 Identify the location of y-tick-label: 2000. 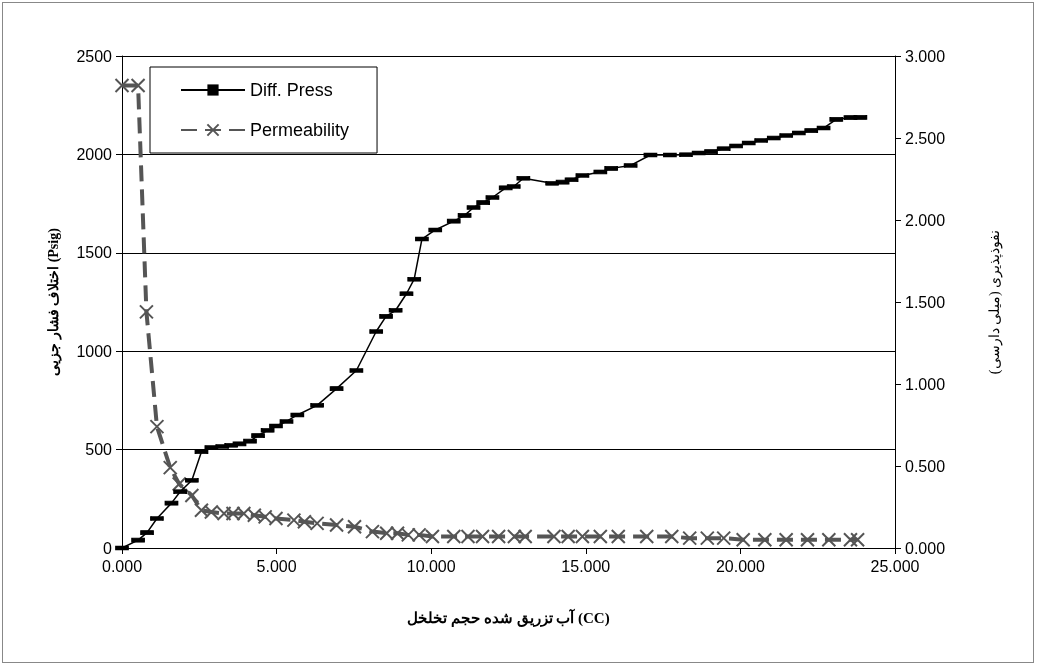
(94, 154).